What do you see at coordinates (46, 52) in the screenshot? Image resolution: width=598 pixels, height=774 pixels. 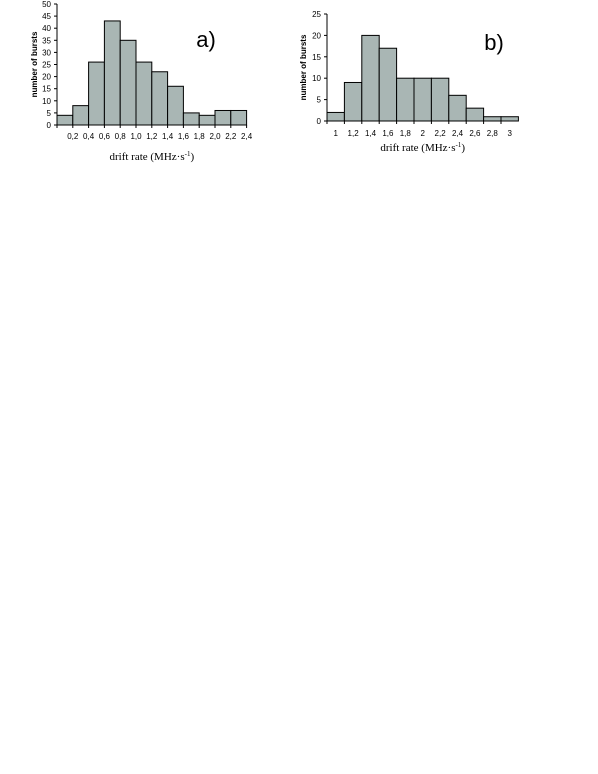 I see `y-tick-label: 30` at bounding box center [46, 52].